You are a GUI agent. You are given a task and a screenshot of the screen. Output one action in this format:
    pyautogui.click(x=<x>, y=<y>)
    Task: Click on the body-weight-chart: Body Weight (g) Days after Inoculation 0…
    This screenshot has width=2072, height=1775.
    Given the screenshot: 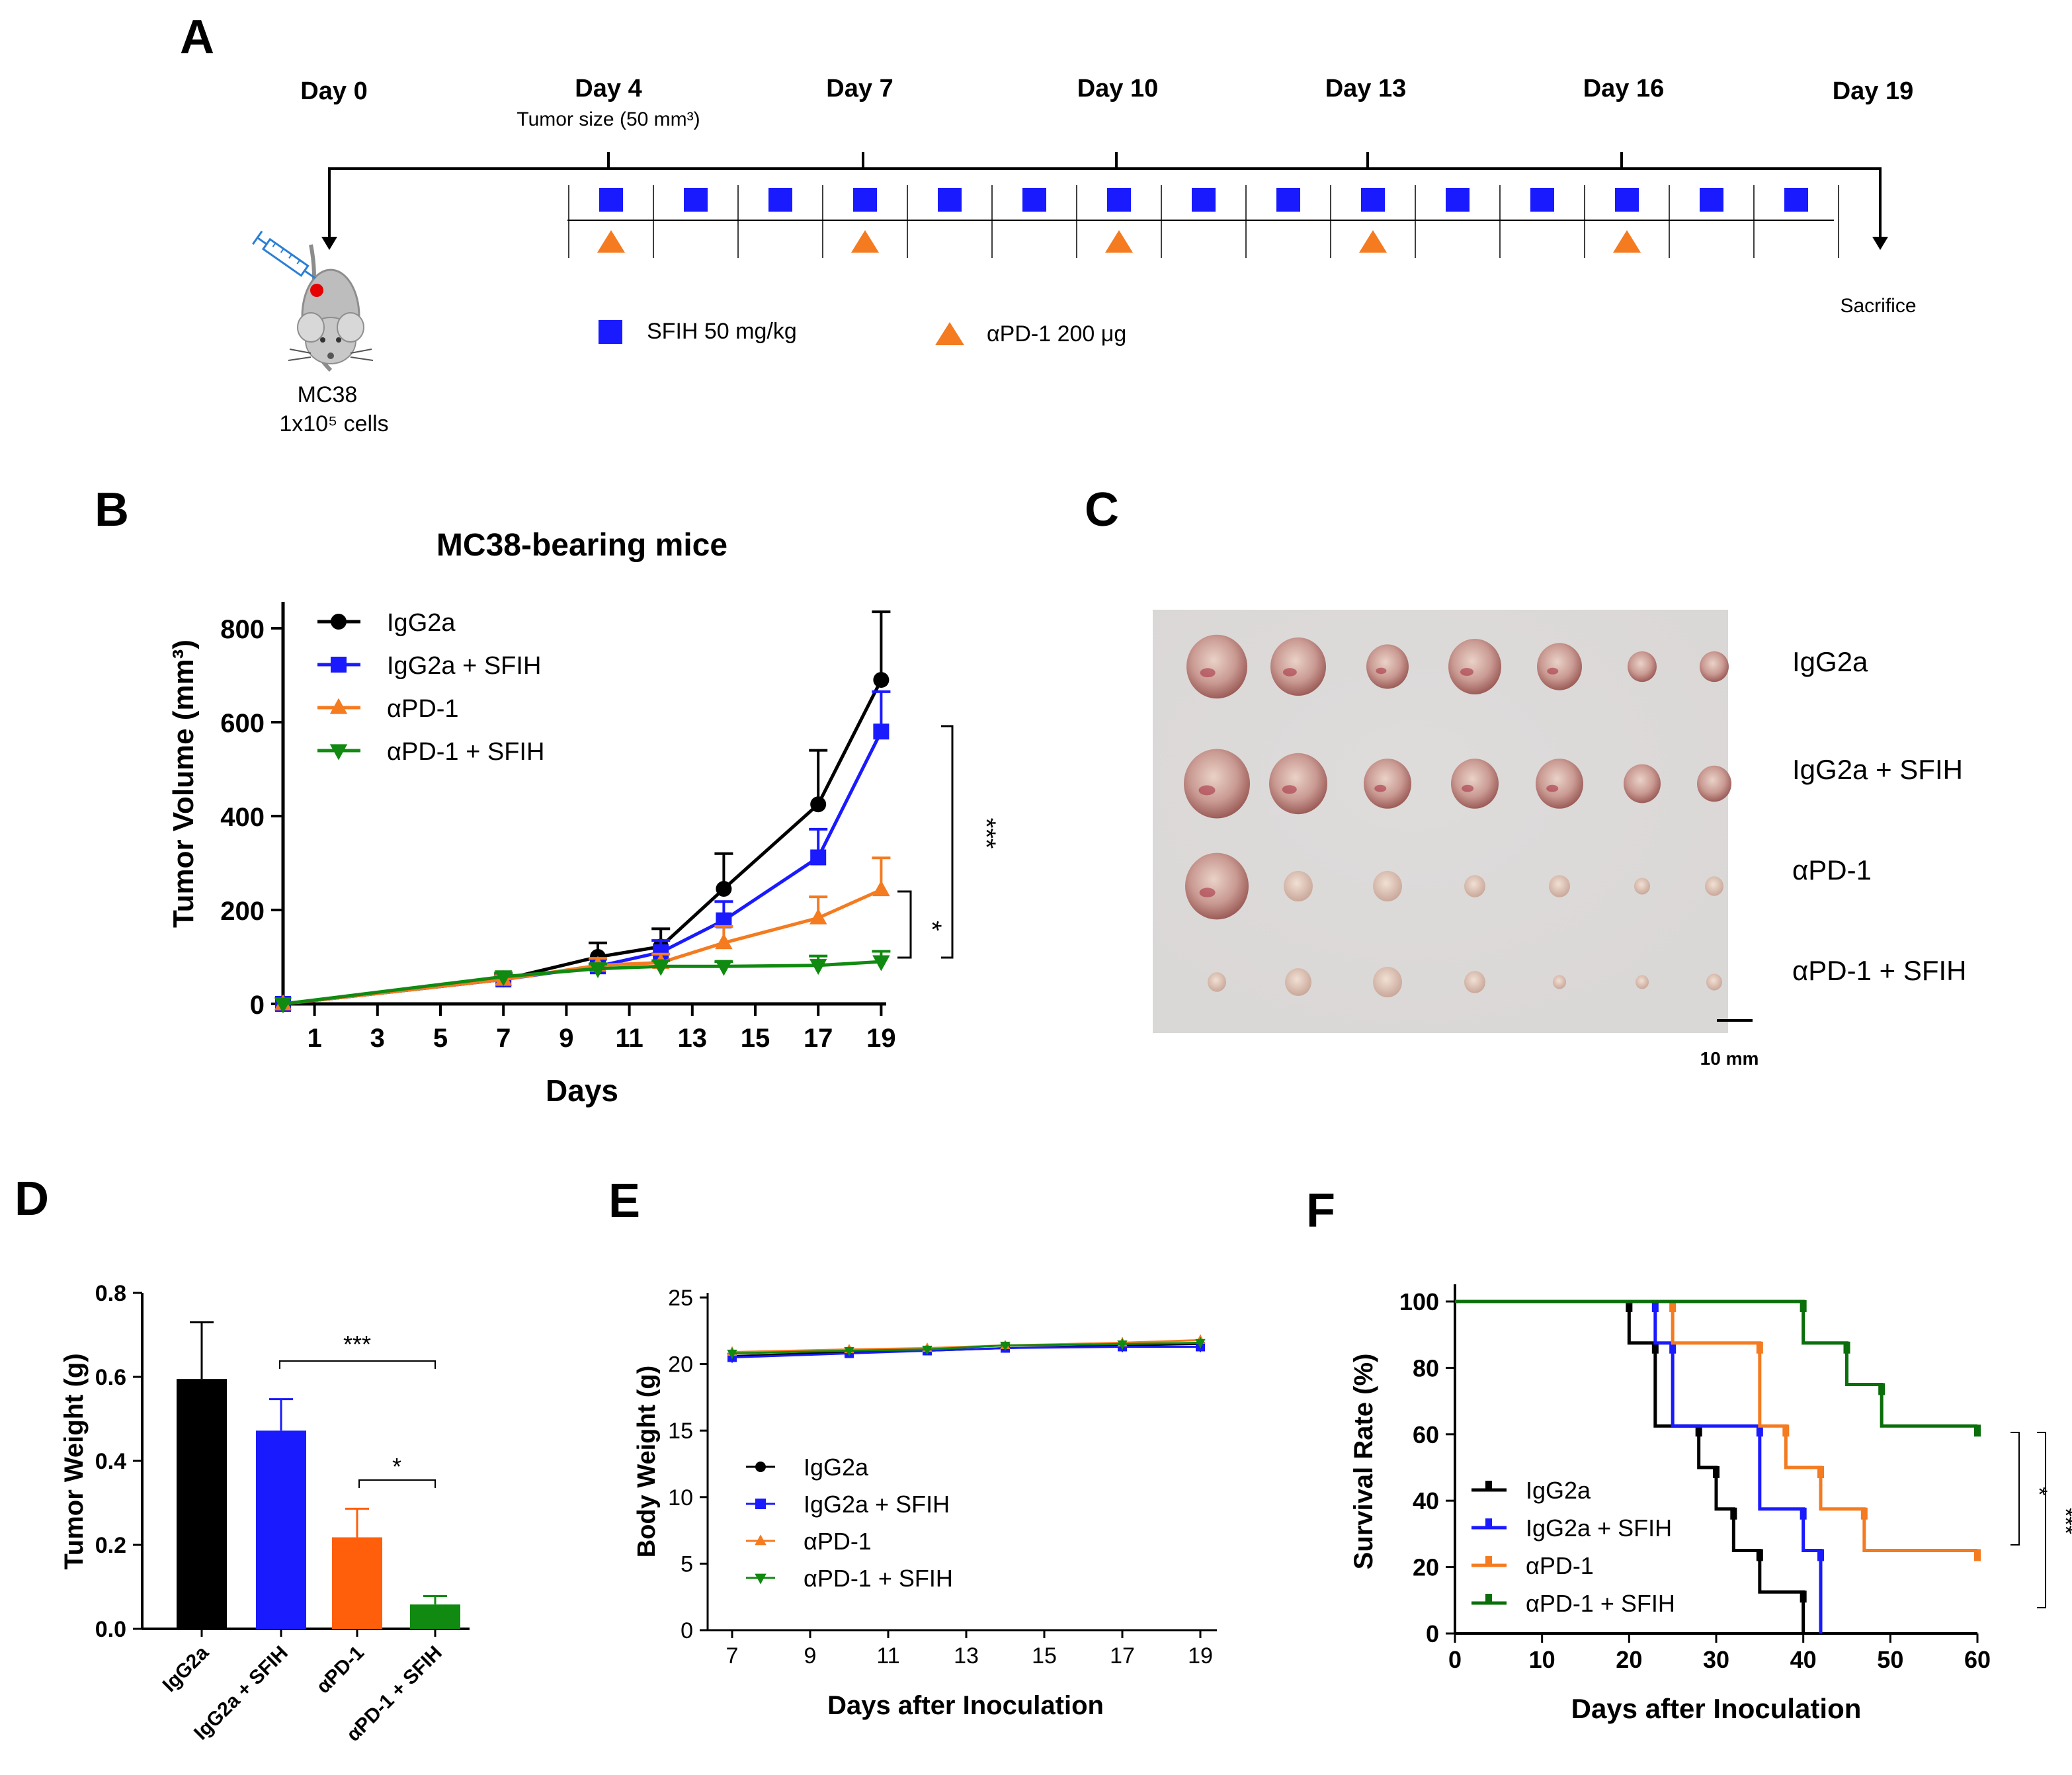 What is the action you would take?
    pyautogui.click(x=925, y=1503)
    